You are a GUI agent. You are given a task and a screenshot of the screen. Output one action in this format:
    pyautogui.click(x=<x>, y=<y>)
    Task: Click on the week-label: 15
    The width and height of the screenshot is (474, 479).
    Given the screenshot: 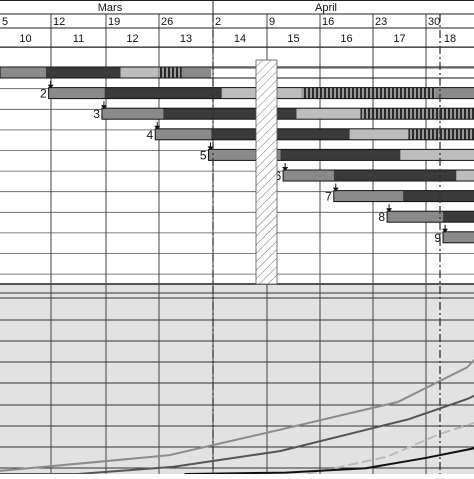 What is the action you would take?
    pyautogui.click(x=293, y=39)
    